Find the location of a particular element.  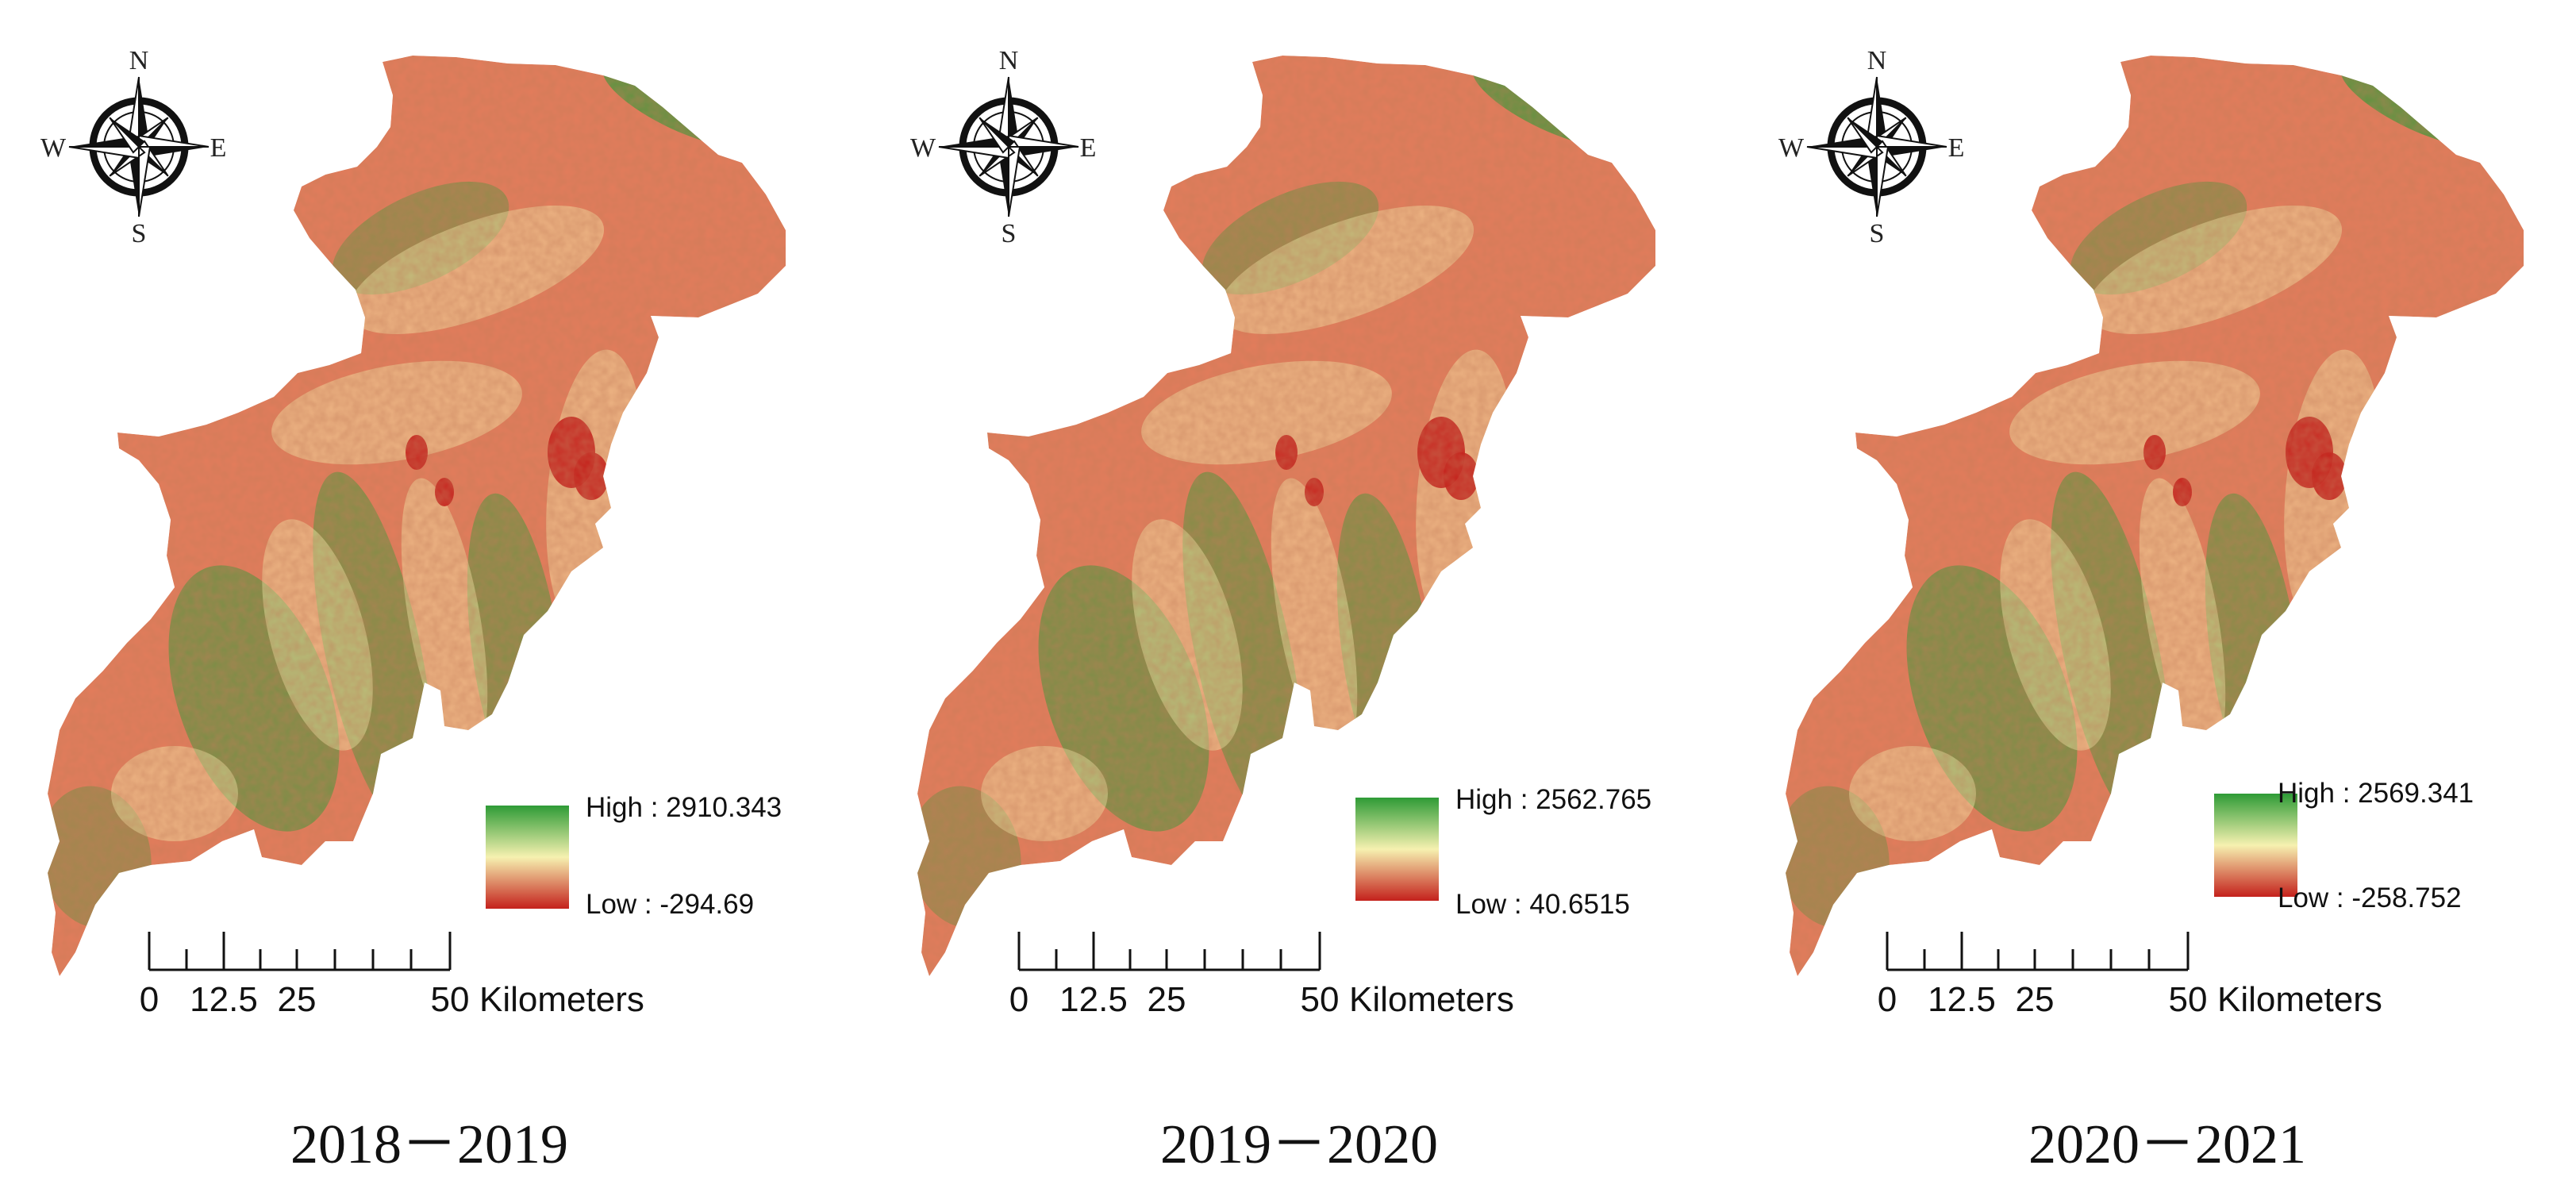

period-label: 2019－2020 is located at coordinates (1299, 1144).